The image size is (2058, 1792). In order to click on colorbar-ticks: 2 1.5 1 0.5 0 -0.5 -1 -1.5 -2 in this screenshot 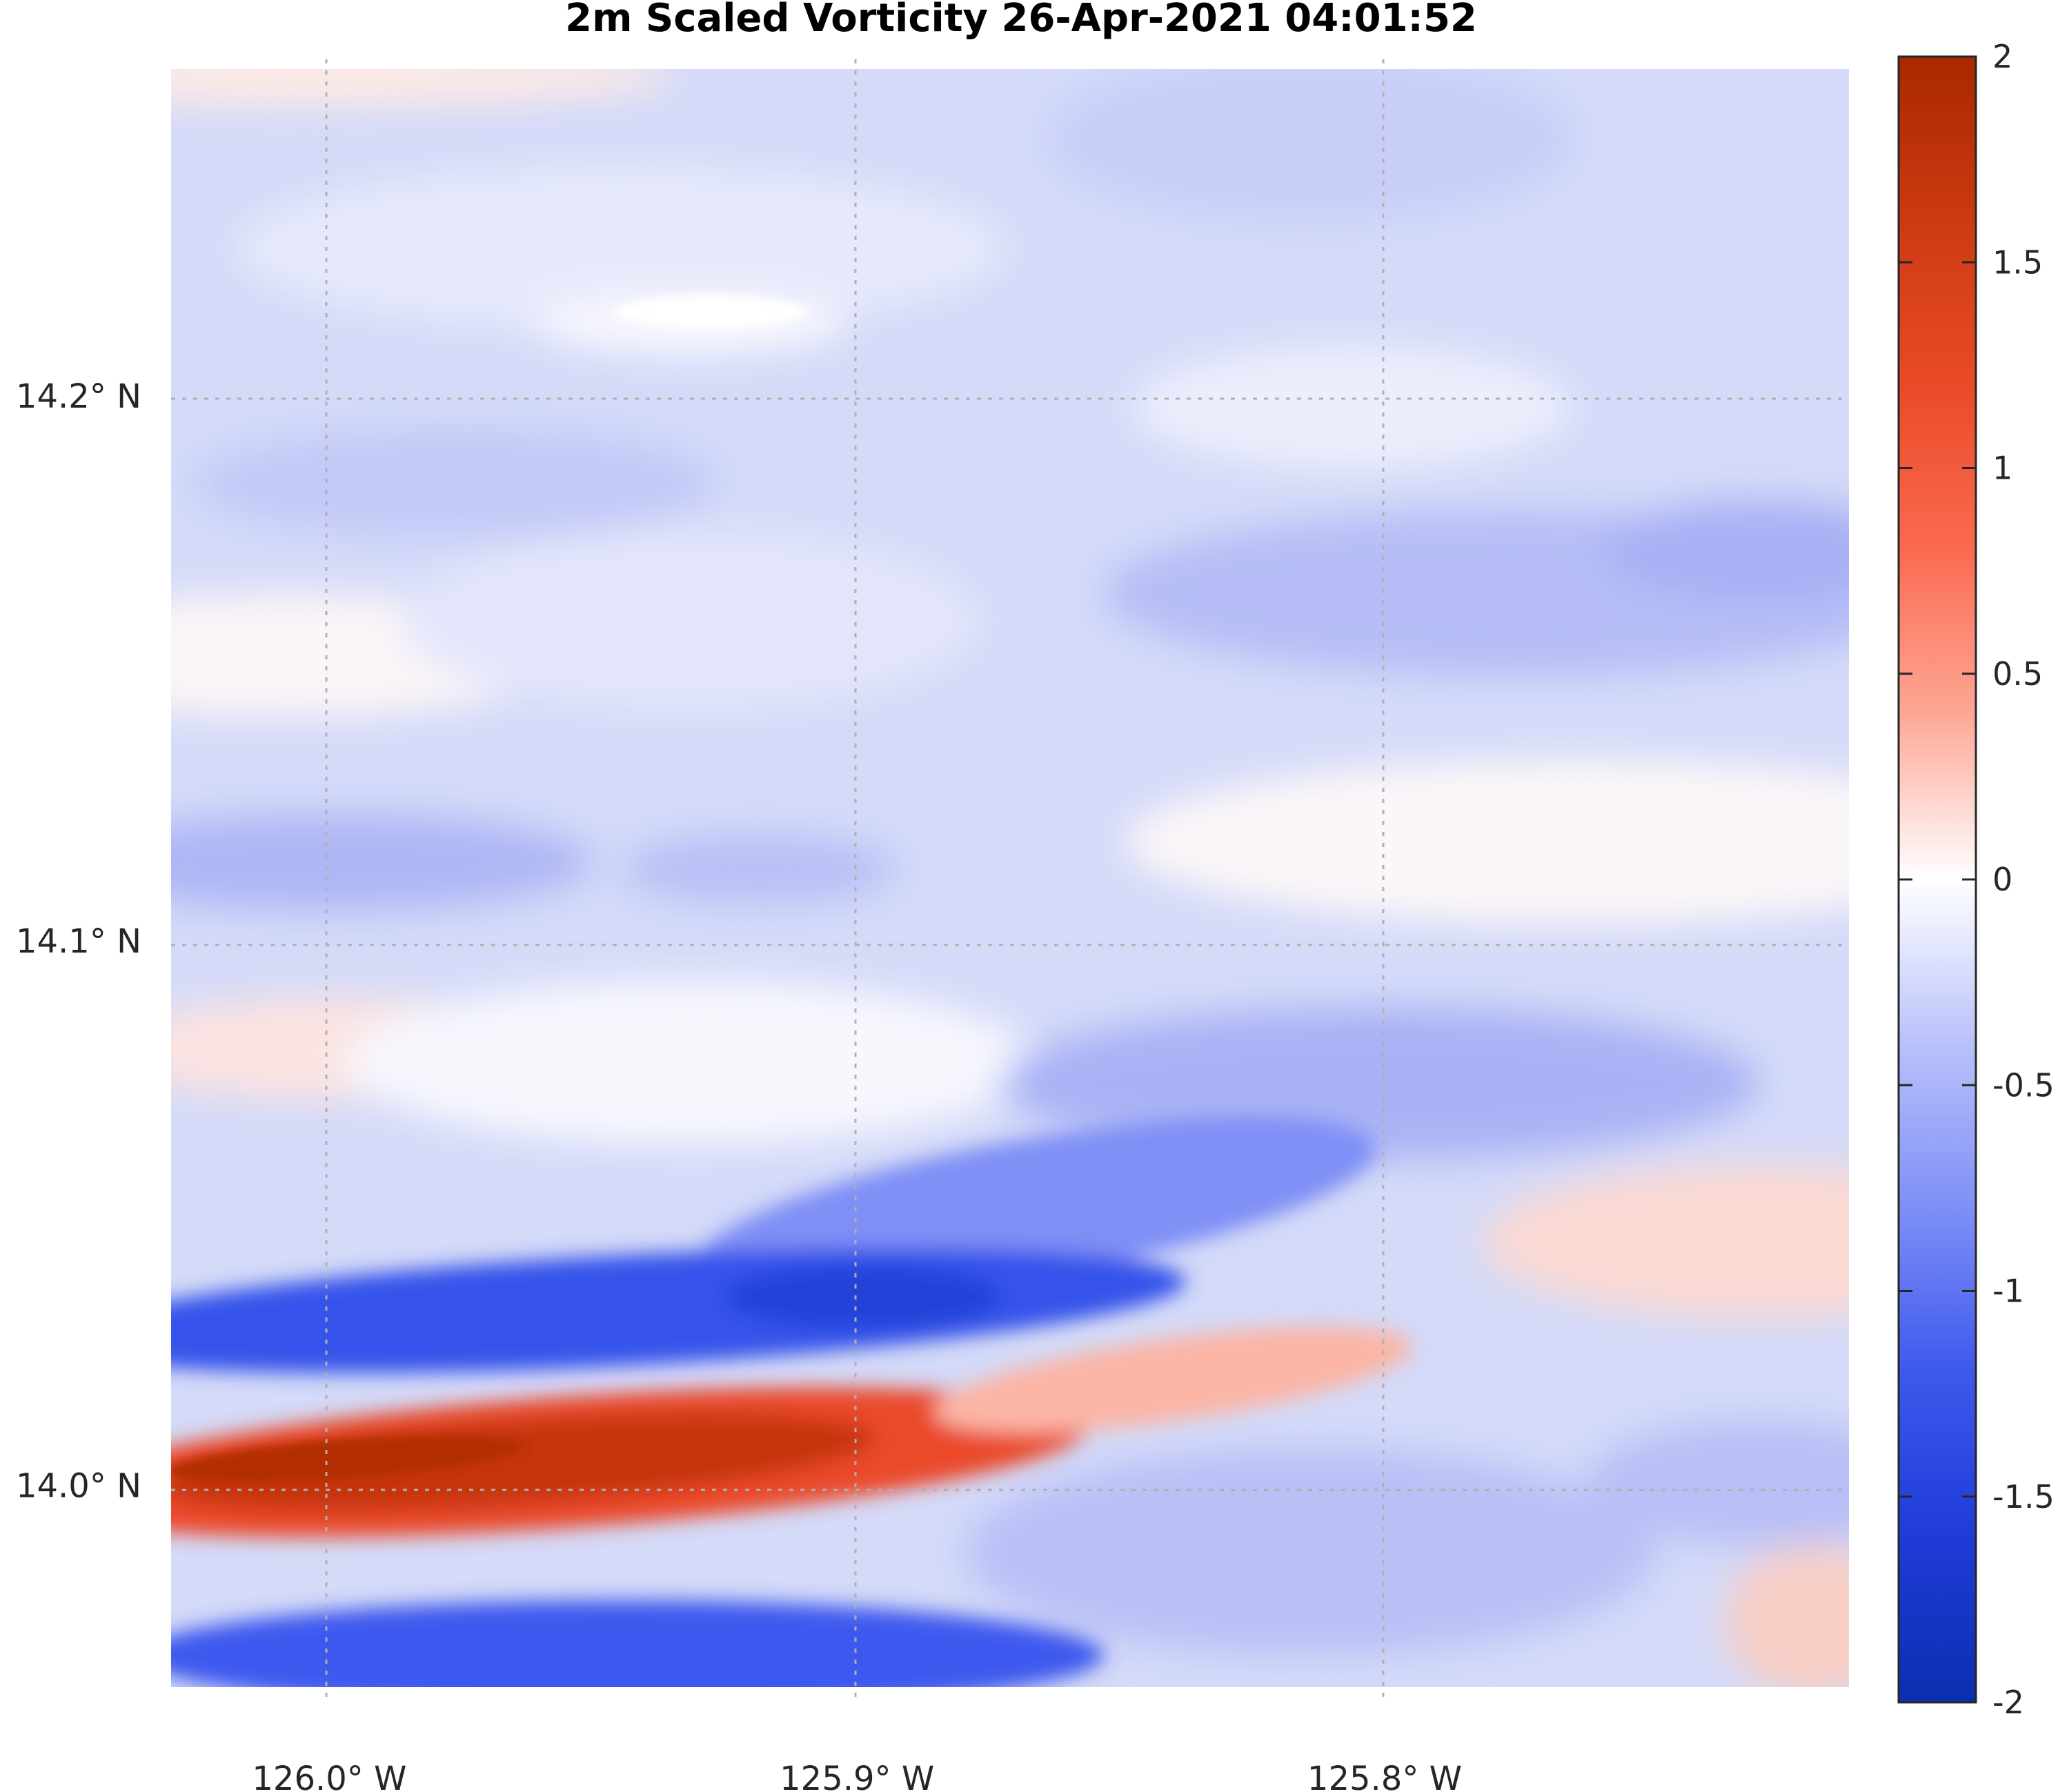, I will do `click(1977, 880)`.